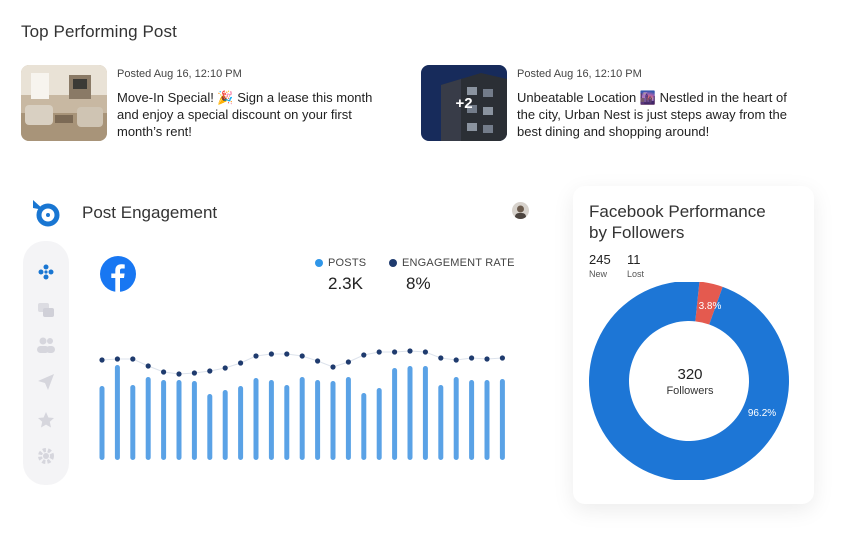  What do you see at coordinates (46, 310) in the screenshot?
I see `nav-messages-icon` at bounding box center [46, 310].